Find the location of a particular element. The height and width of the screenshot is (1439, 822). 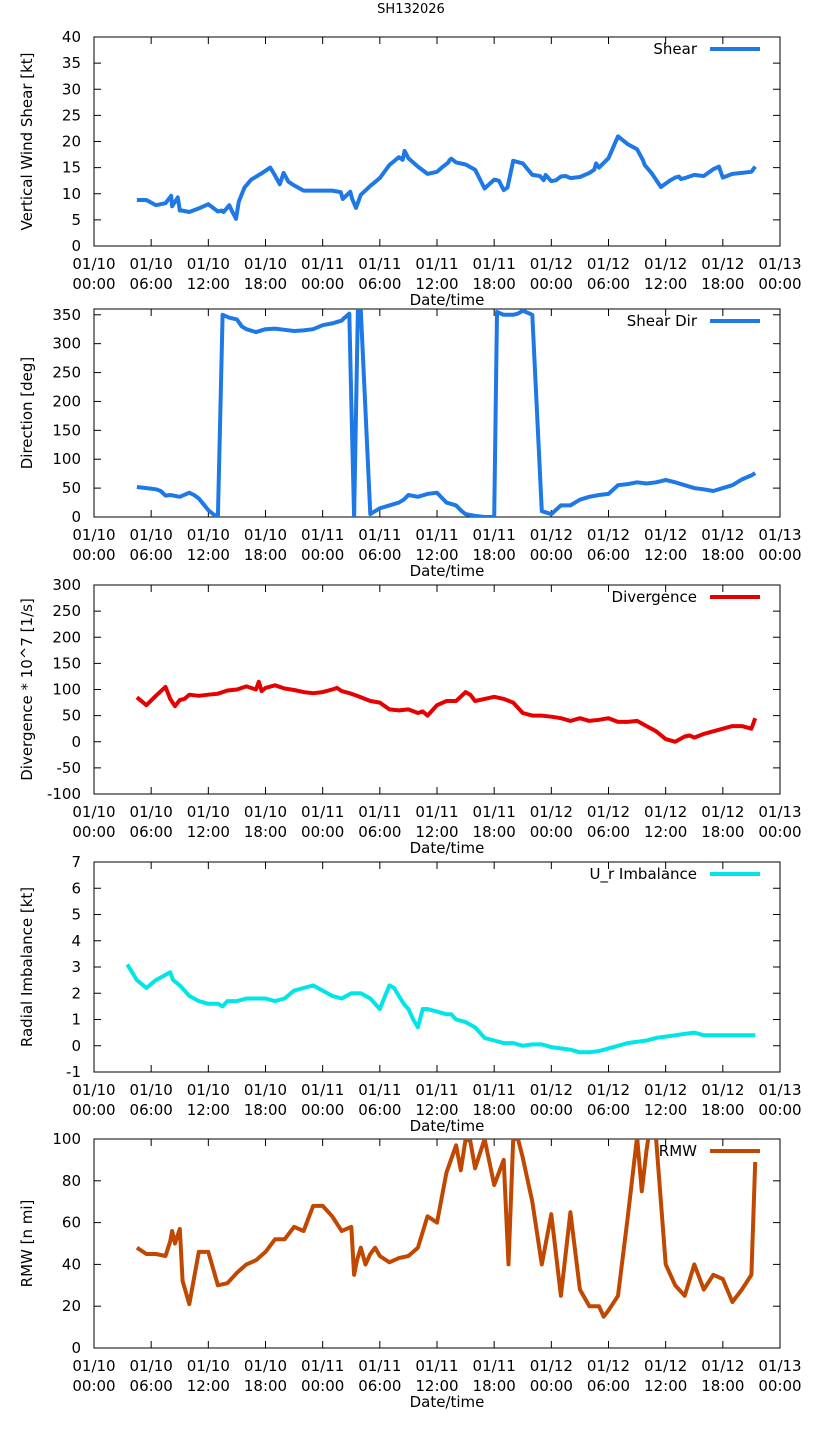

y-tick-label: 5 is located at coordinates (76, 220).